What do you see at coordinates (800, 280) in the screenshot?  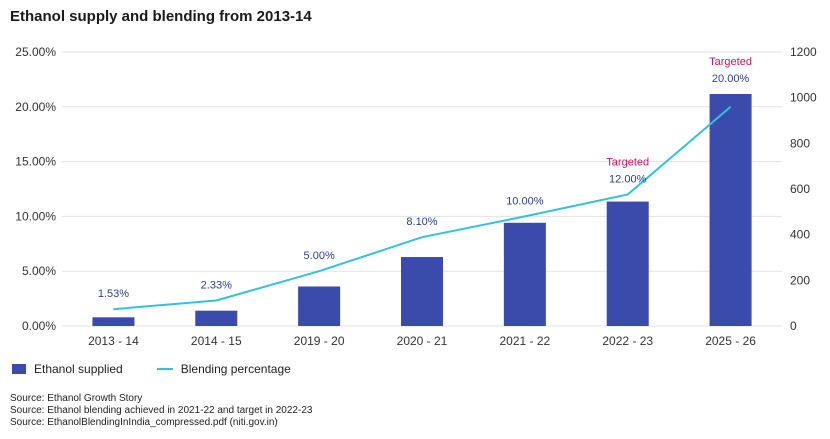 I see `right-axis-tick-label: 200` at bounding box center [800, 280].